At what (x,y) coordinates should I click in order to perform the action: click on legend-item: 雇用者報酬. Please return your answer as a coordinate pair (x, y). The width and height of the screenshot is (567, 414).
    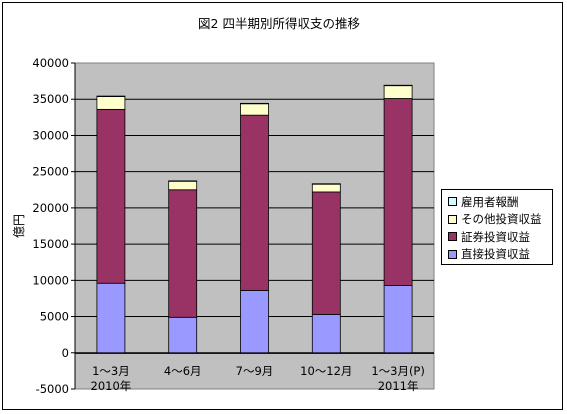
    Looking at the image, I should click on (500, 202).